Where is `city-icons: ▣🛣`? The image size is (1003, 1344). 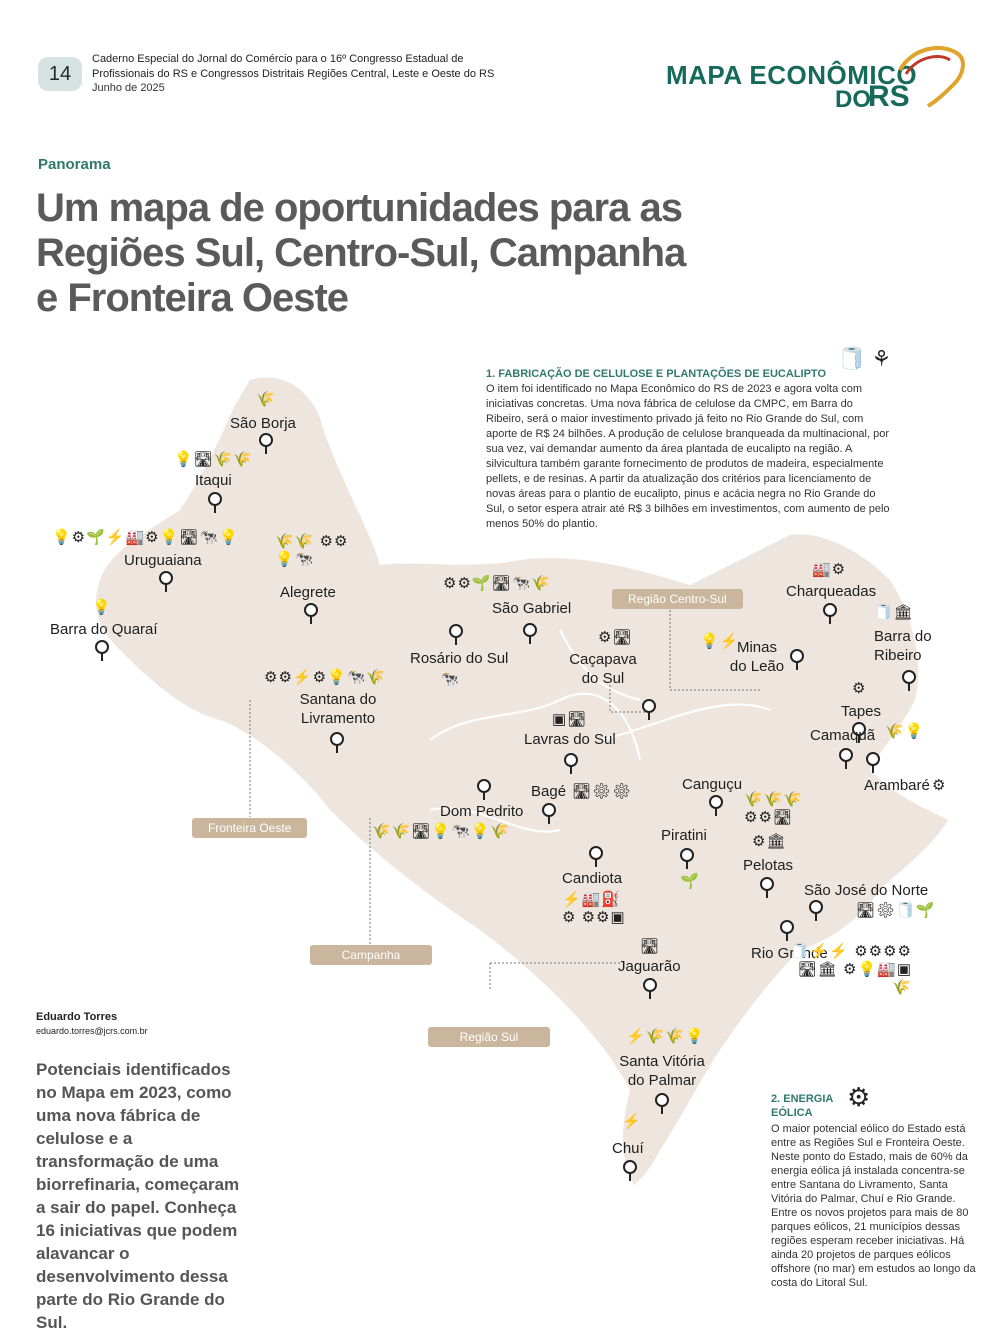
city-icons: ▣🛣 is located at coordinates (570, 719).